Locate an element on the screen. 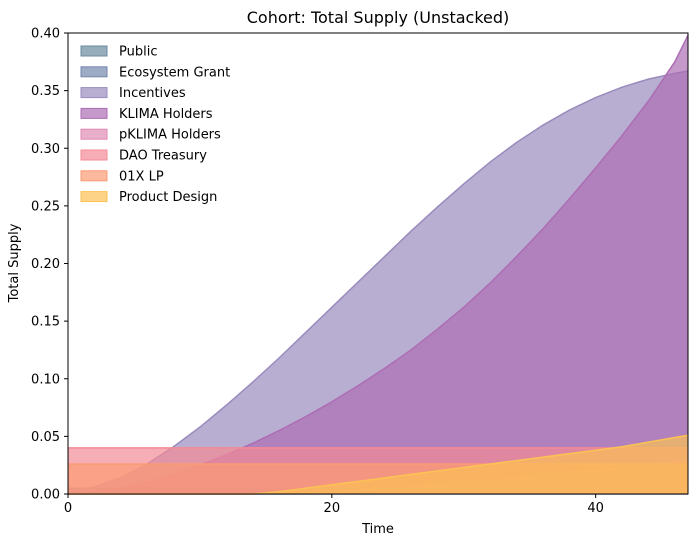 This screenshot has width=700, height=550. legend-label-7: Product Design is located at coordinates (168, 197).